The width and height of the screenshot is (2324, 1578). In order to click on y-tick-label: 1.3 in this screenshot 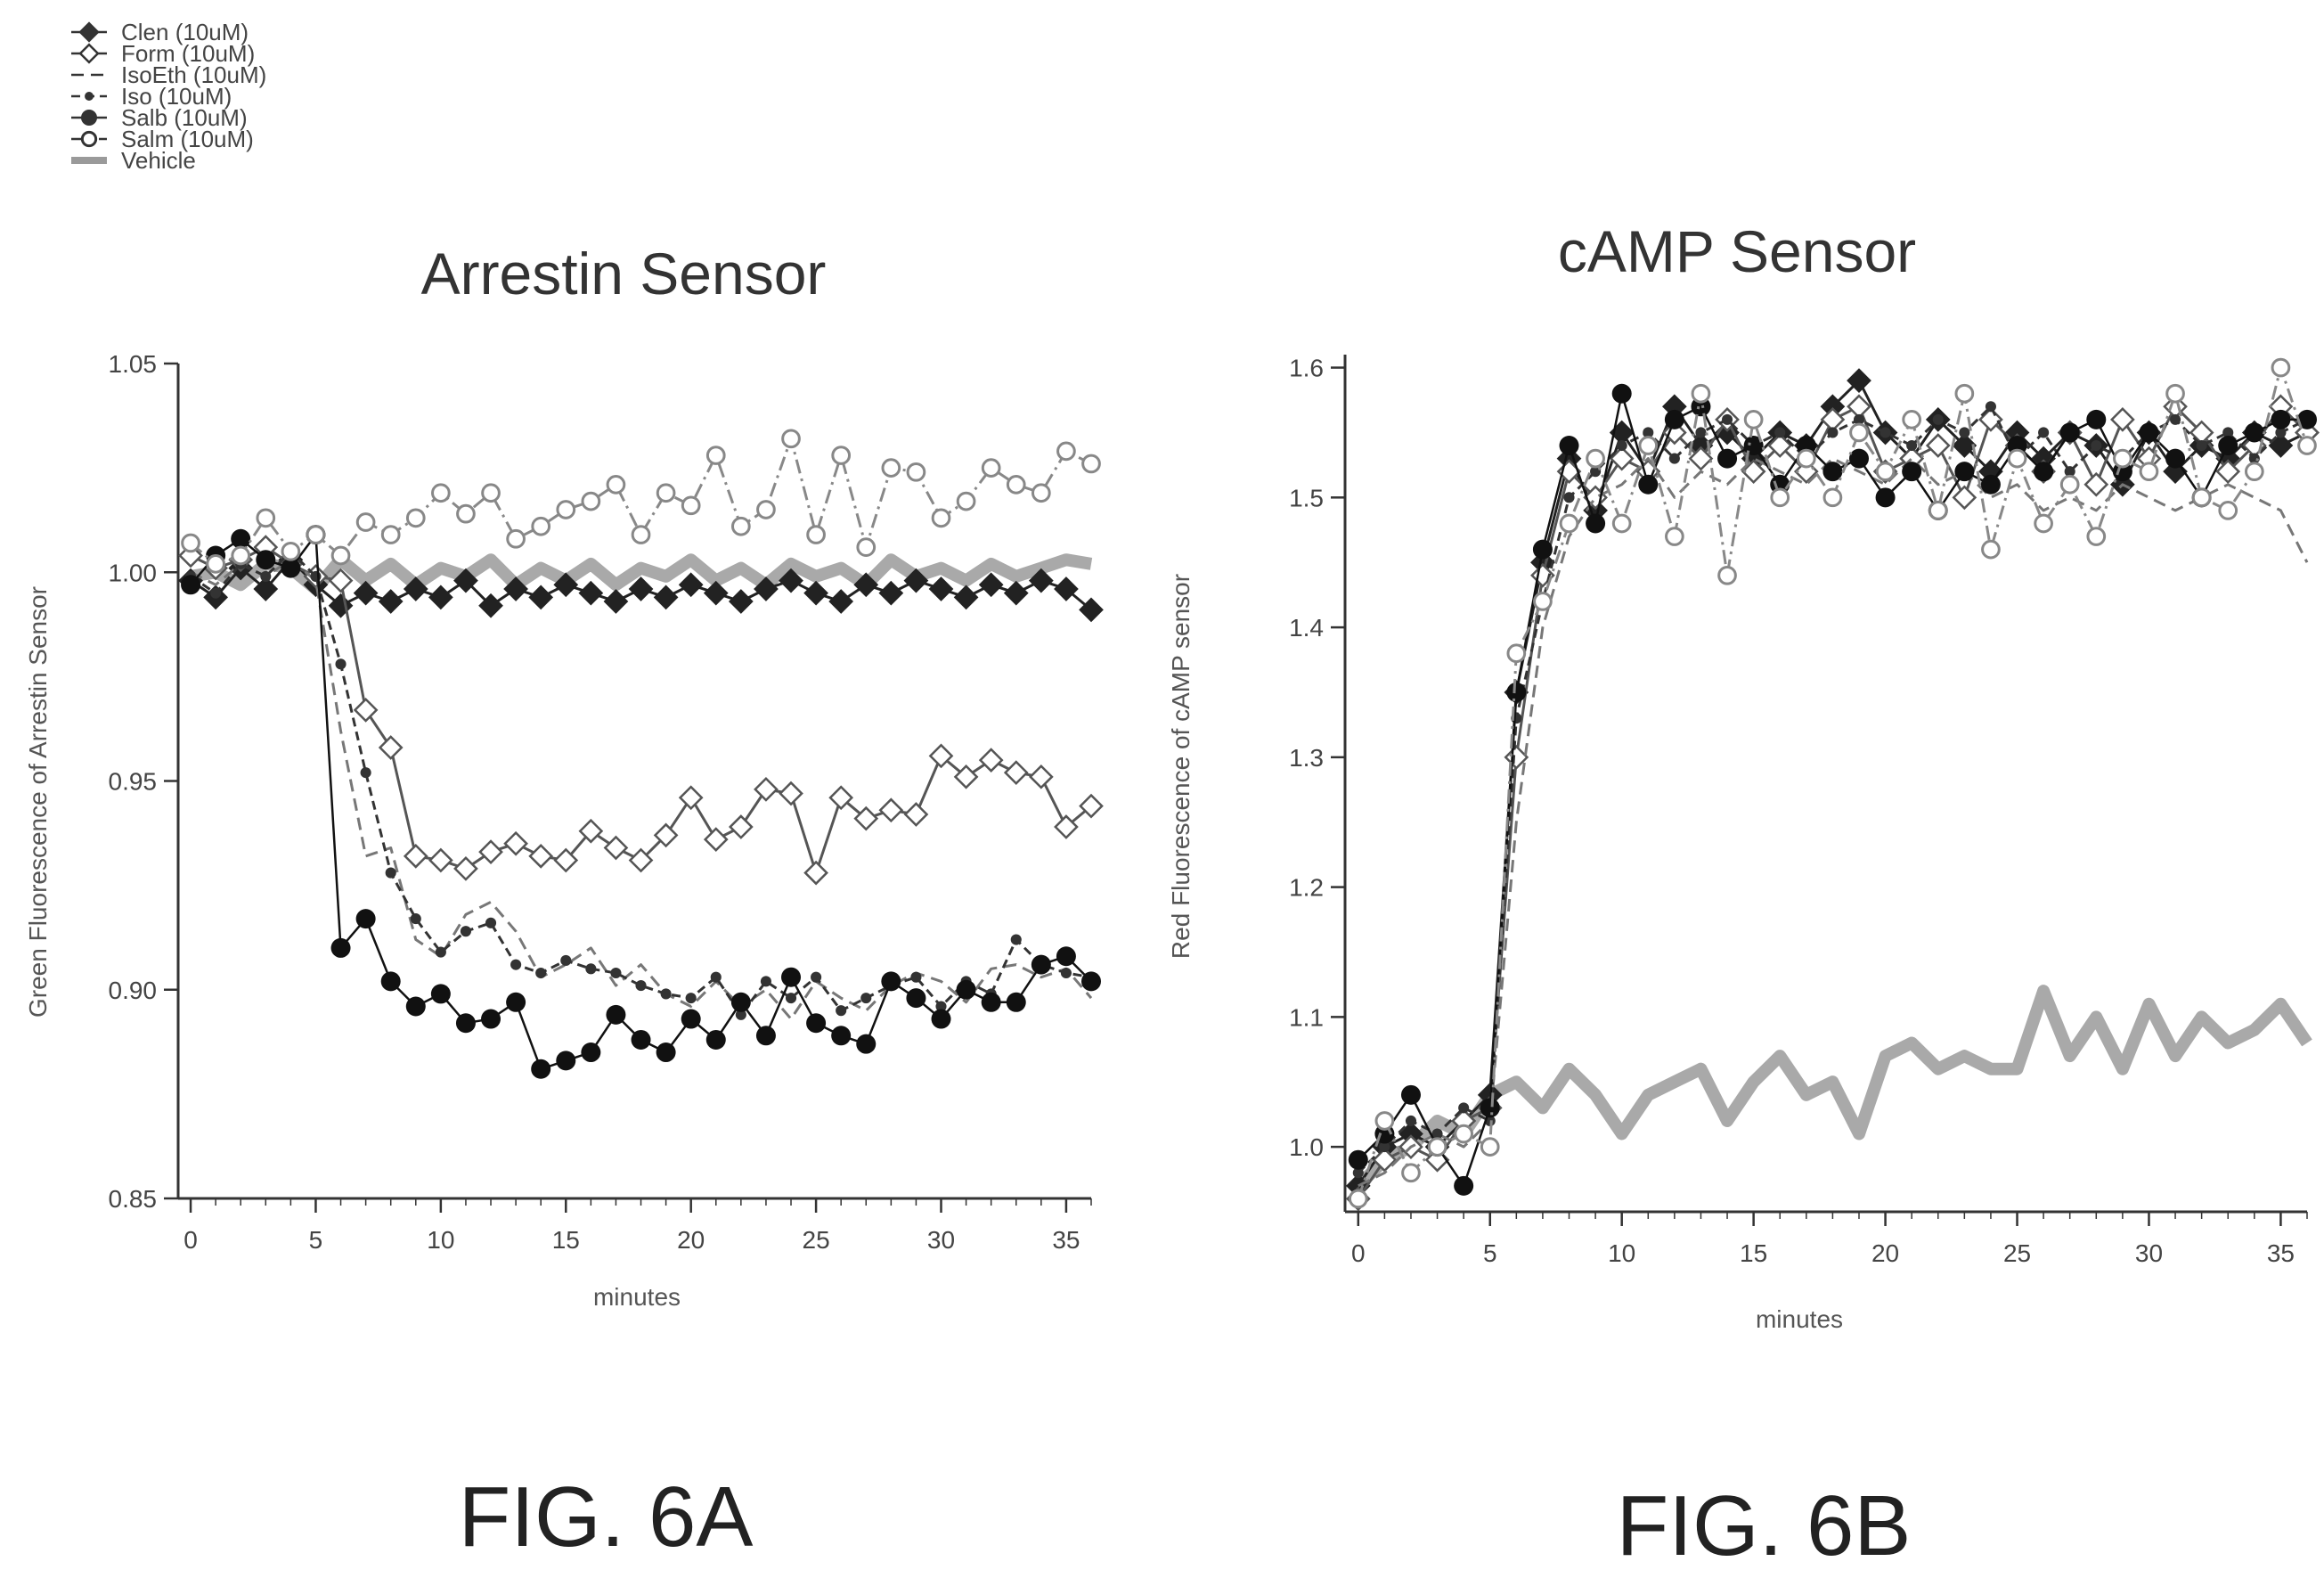, I will do `click(1306, 758)`.